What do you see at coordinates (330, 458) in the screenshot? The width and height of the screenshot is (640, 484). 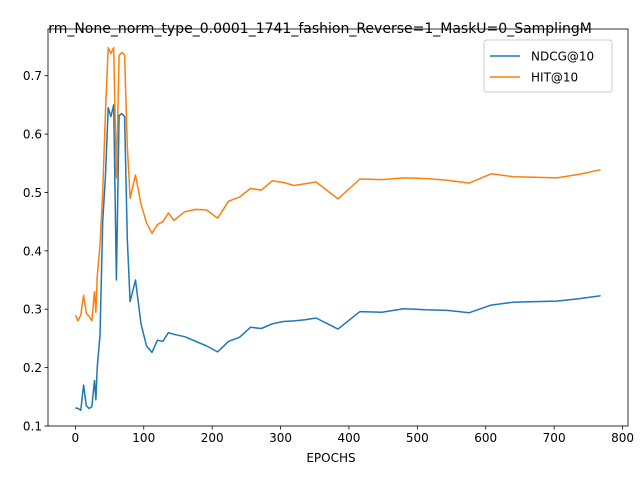 I see `x-axis-label: EPOCHS` at bounding box center [330, 458].